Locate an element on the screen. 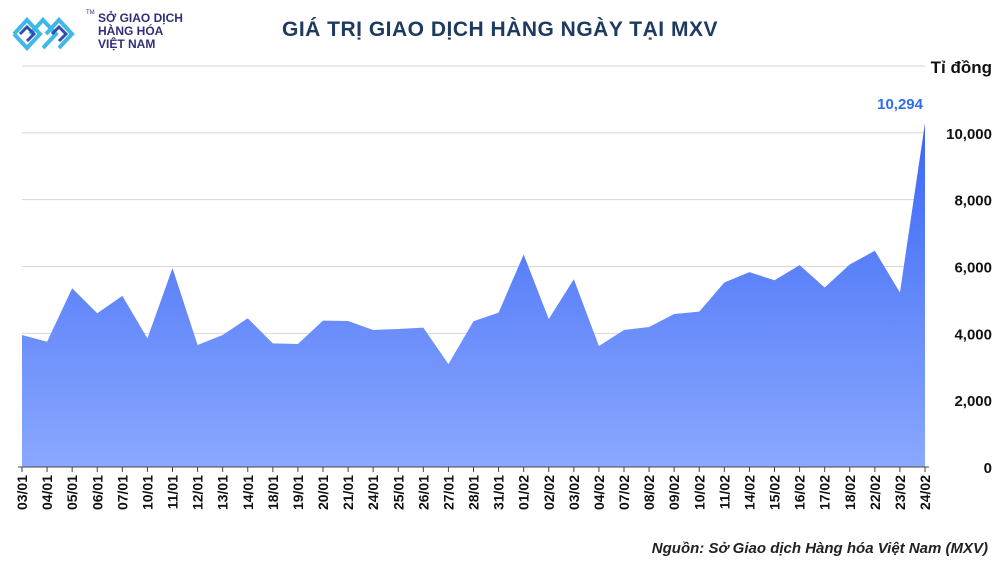 The width and height of the screenshot is (1000, 563). x-tick-label: 18/02 is located at coordinates (850, 492).